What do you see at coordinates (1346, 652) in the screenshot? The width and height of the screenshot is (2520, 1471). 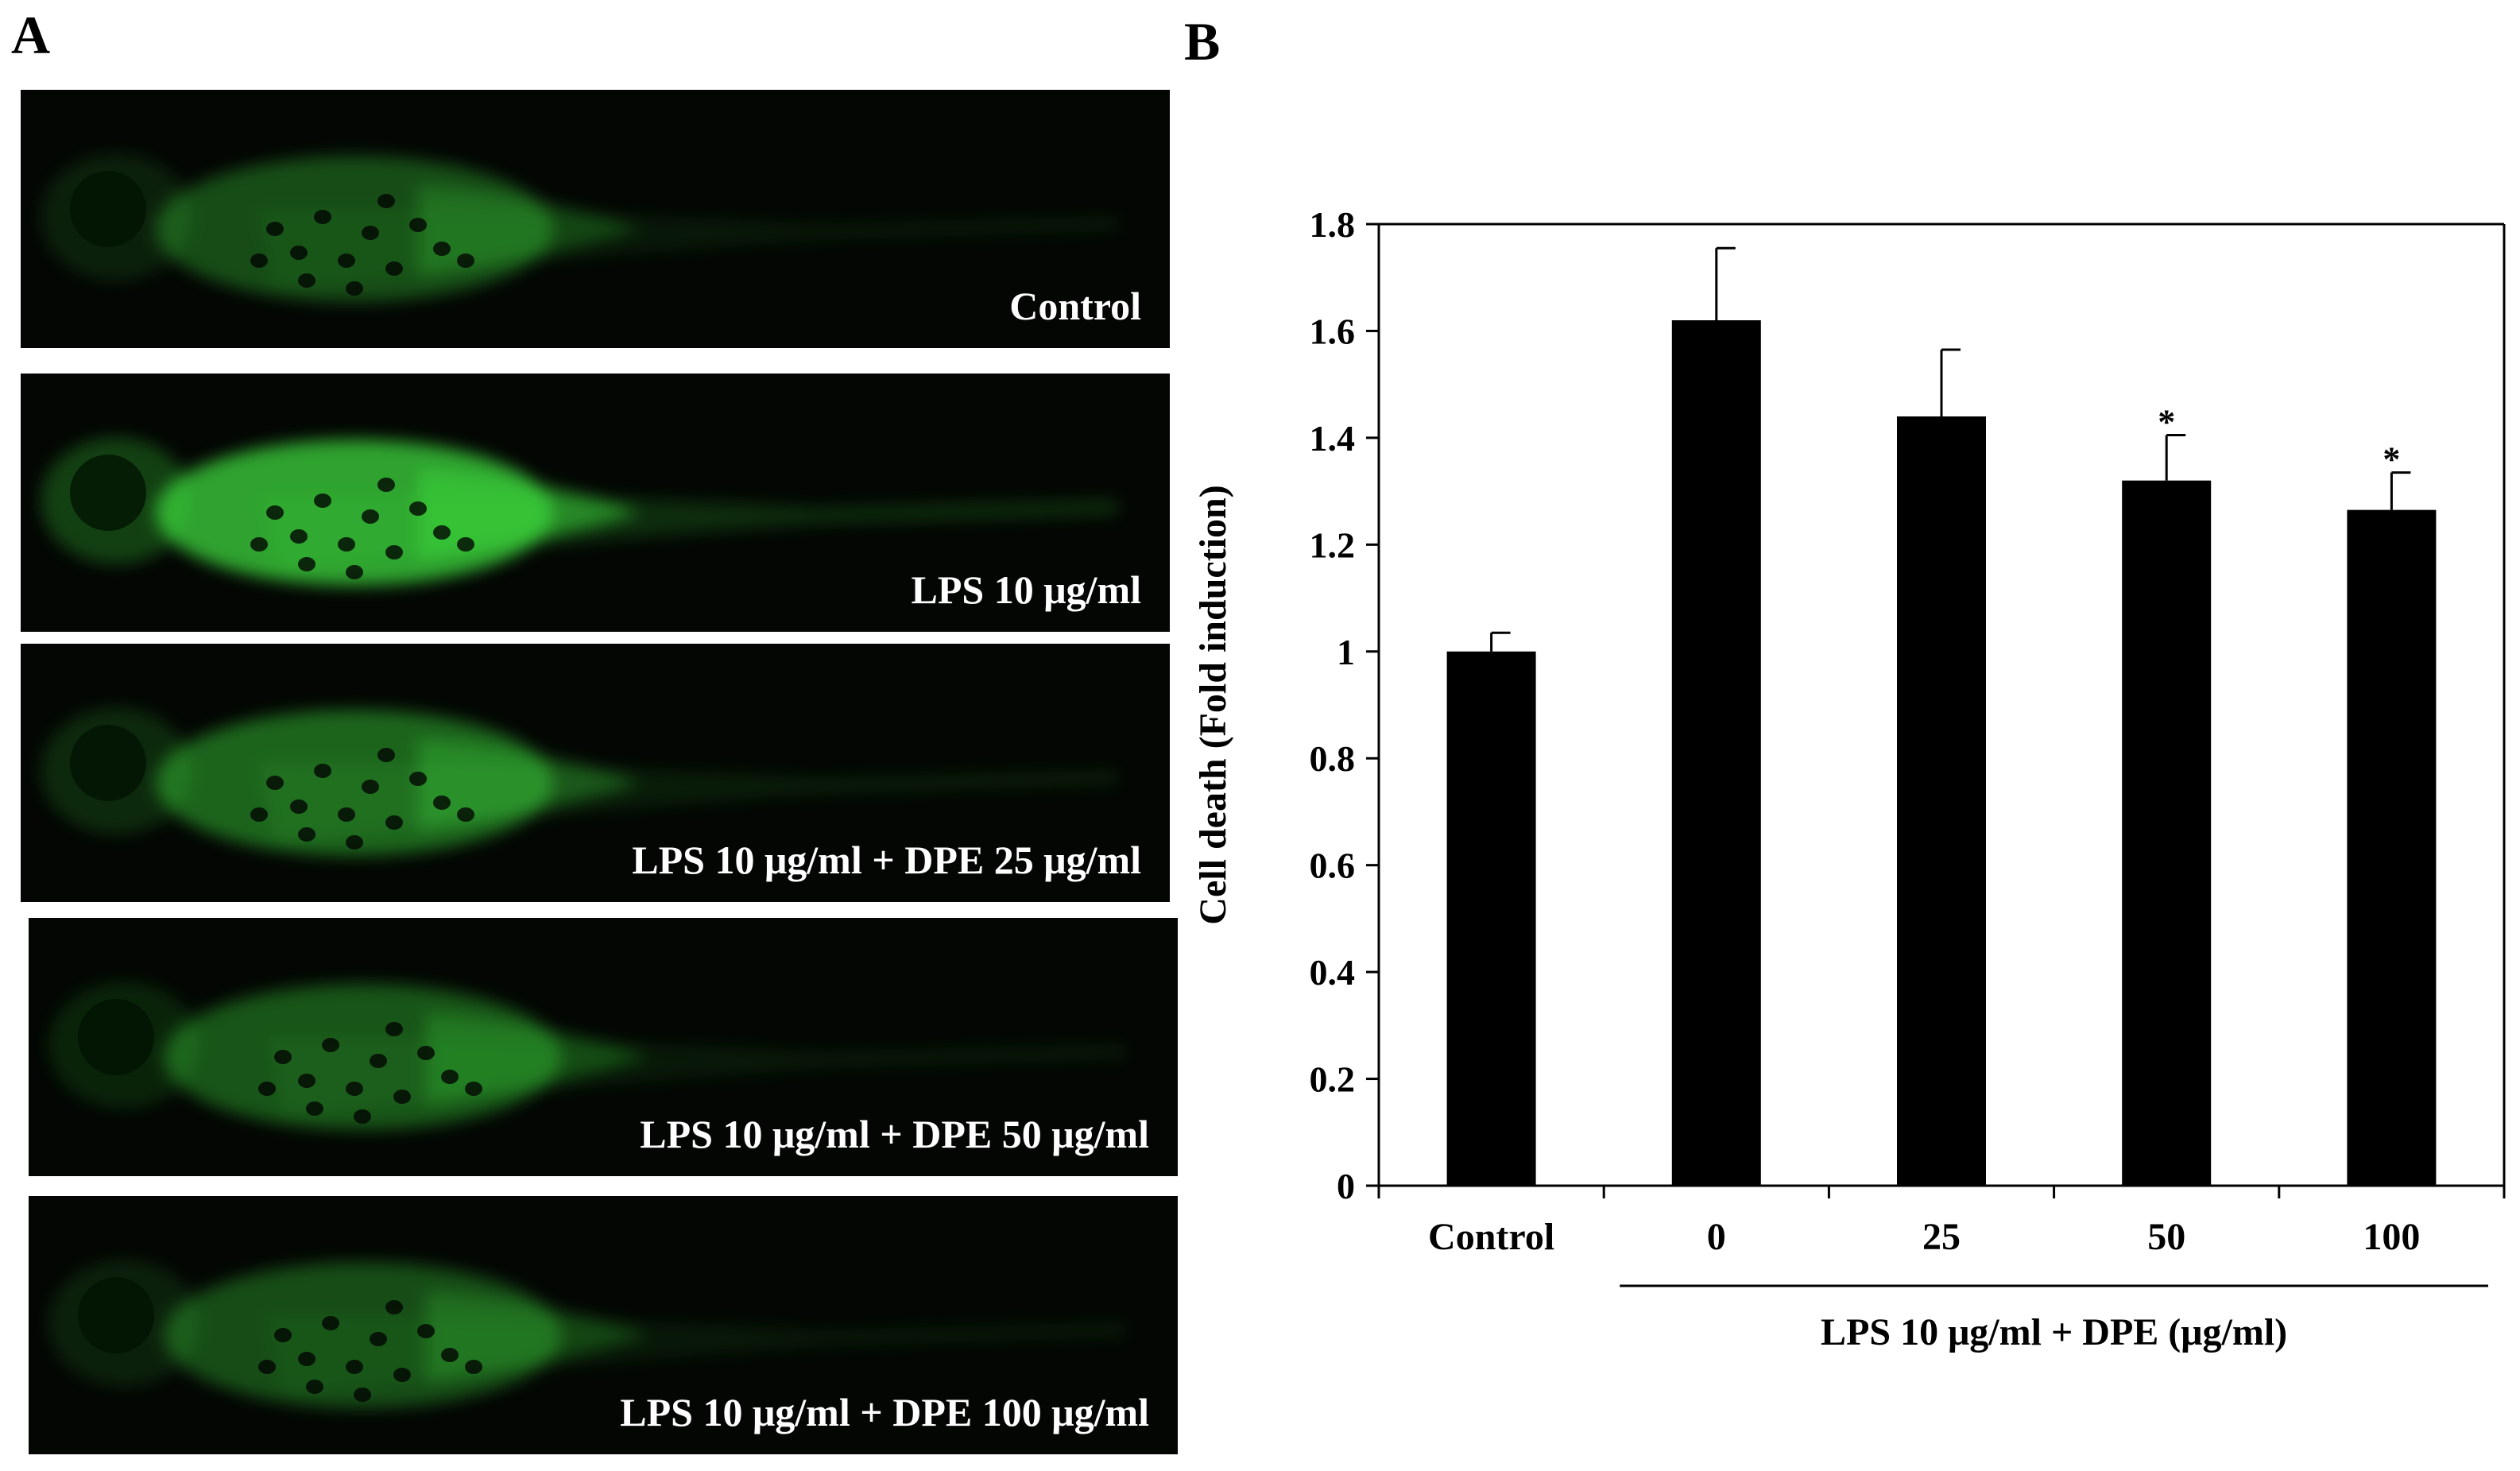 I see `y-tick-label: 1` at bounding box center [1346, 652].